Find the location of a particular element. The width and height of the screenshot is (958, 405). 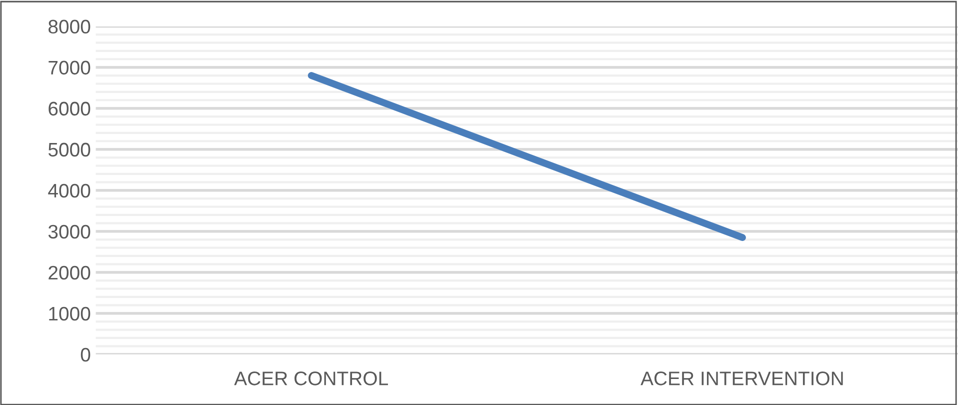

y-tick-label: 3000 is located at coordinates (69, 231).